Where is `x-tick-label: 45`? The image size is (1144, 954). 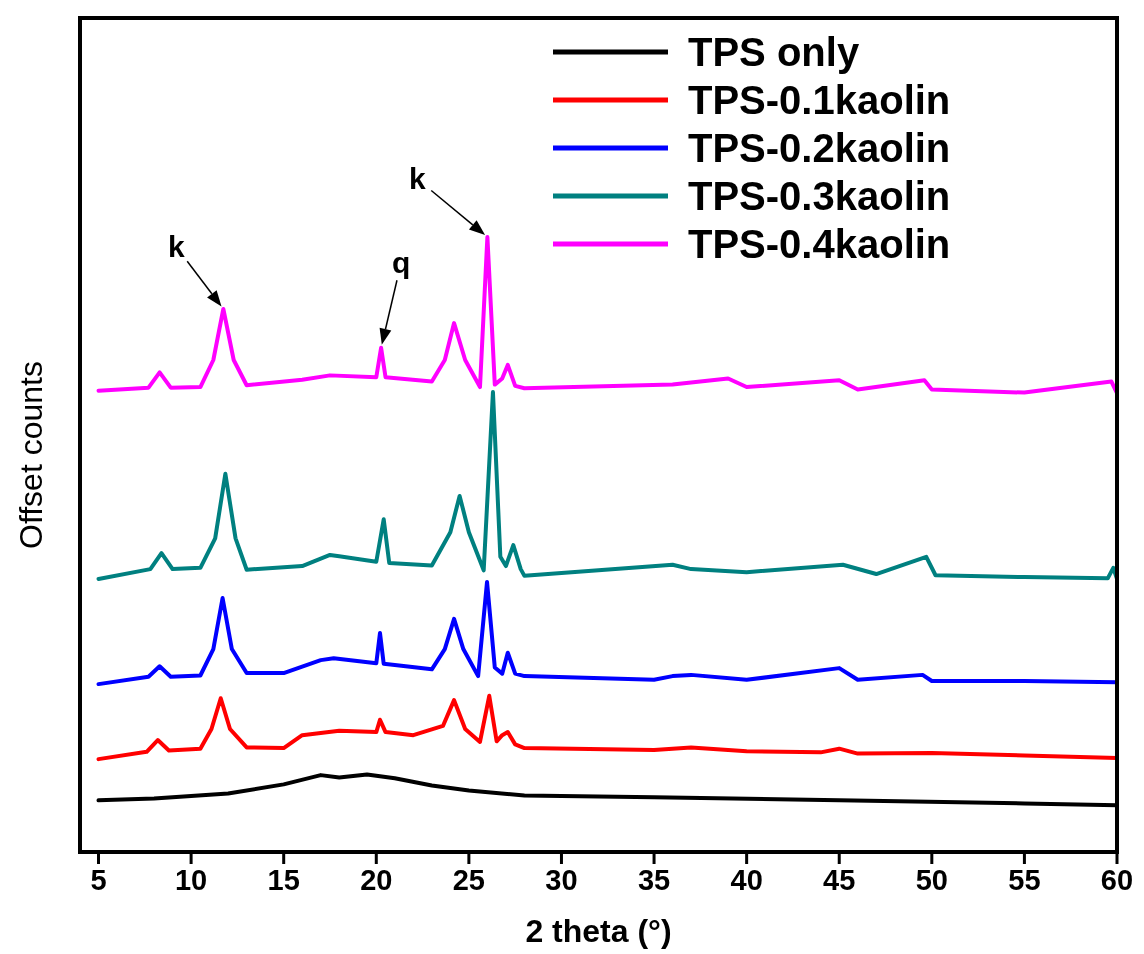
x-tick-label: 45 is located at coordinates (839, 880).